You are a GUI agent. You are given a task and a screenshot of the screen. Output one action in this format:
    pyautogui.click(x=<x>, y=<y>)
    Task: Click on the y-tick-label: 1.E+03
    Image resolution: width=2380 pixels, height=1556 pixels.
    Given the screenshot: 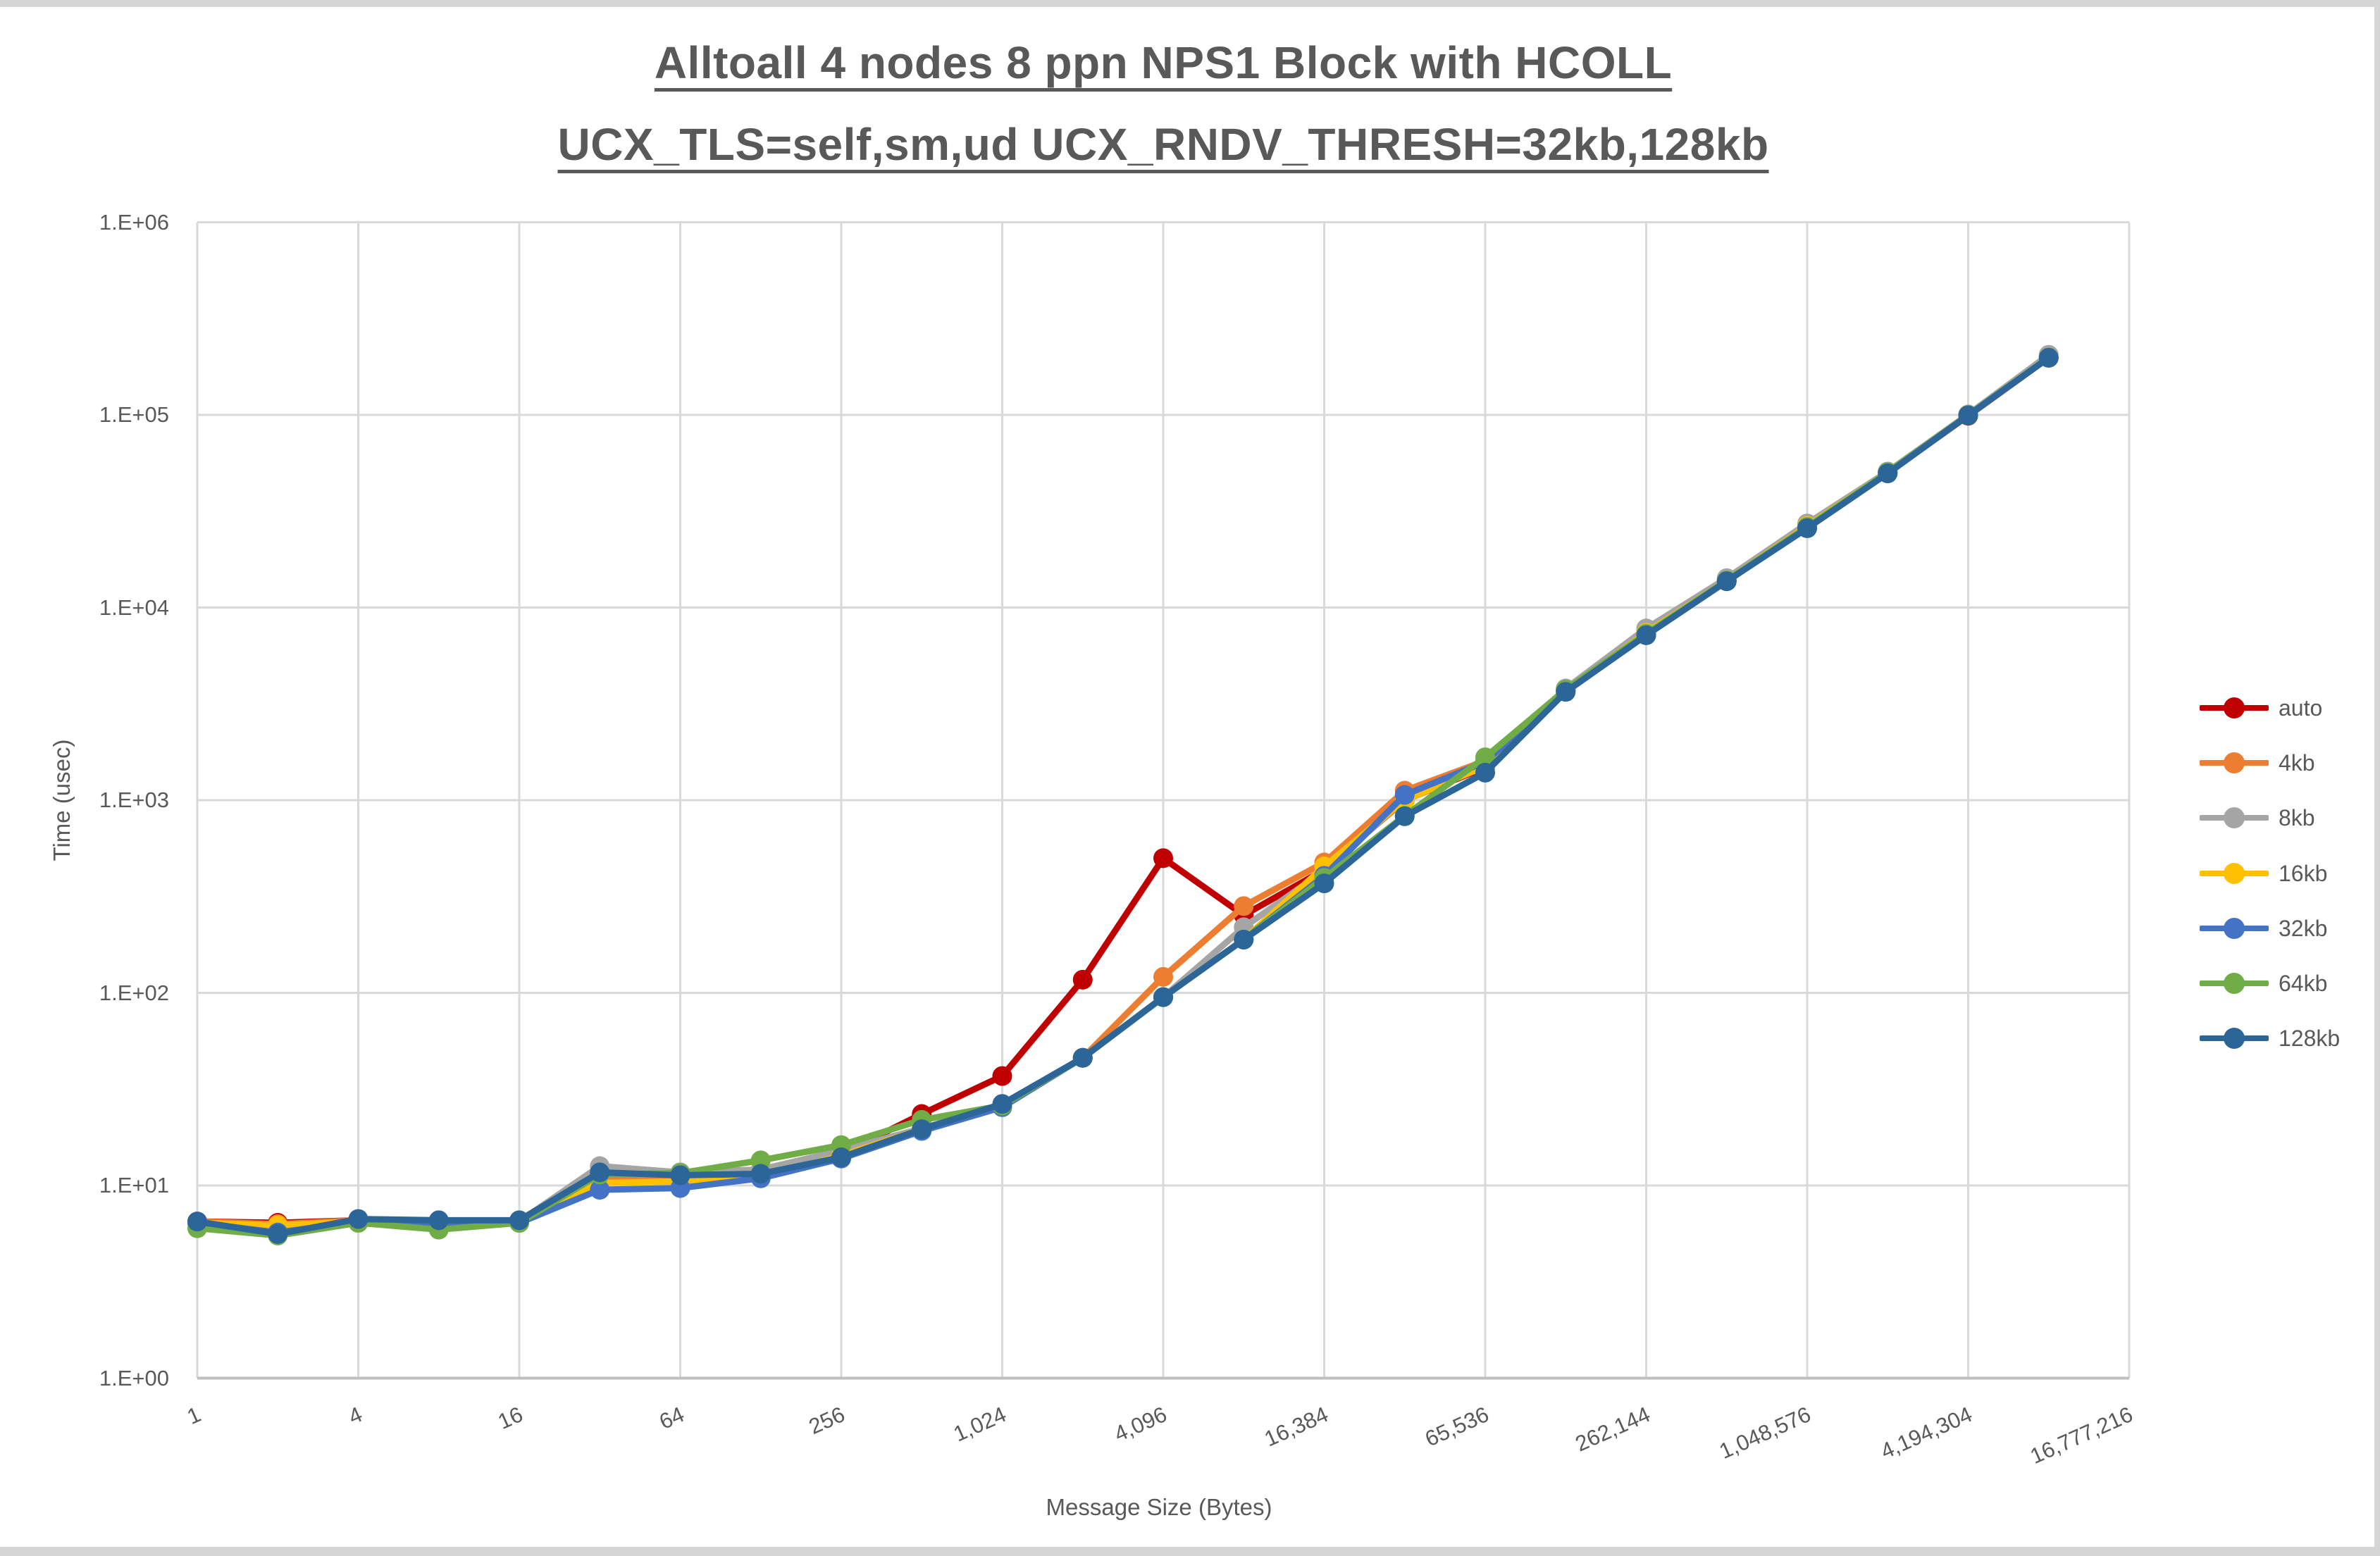 What is the action you would take?
    pyautogui.click(x=134, y=800)
    